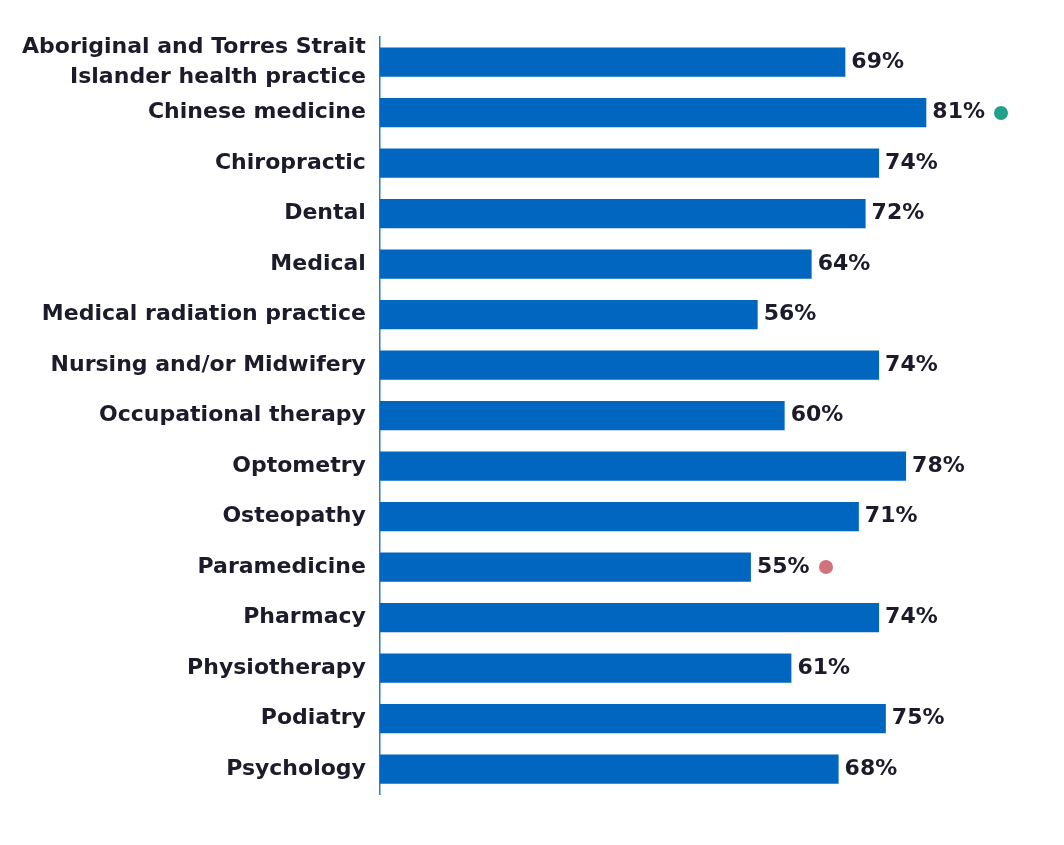  I want to click on y-tick-label: Dental, so click(325, 212).